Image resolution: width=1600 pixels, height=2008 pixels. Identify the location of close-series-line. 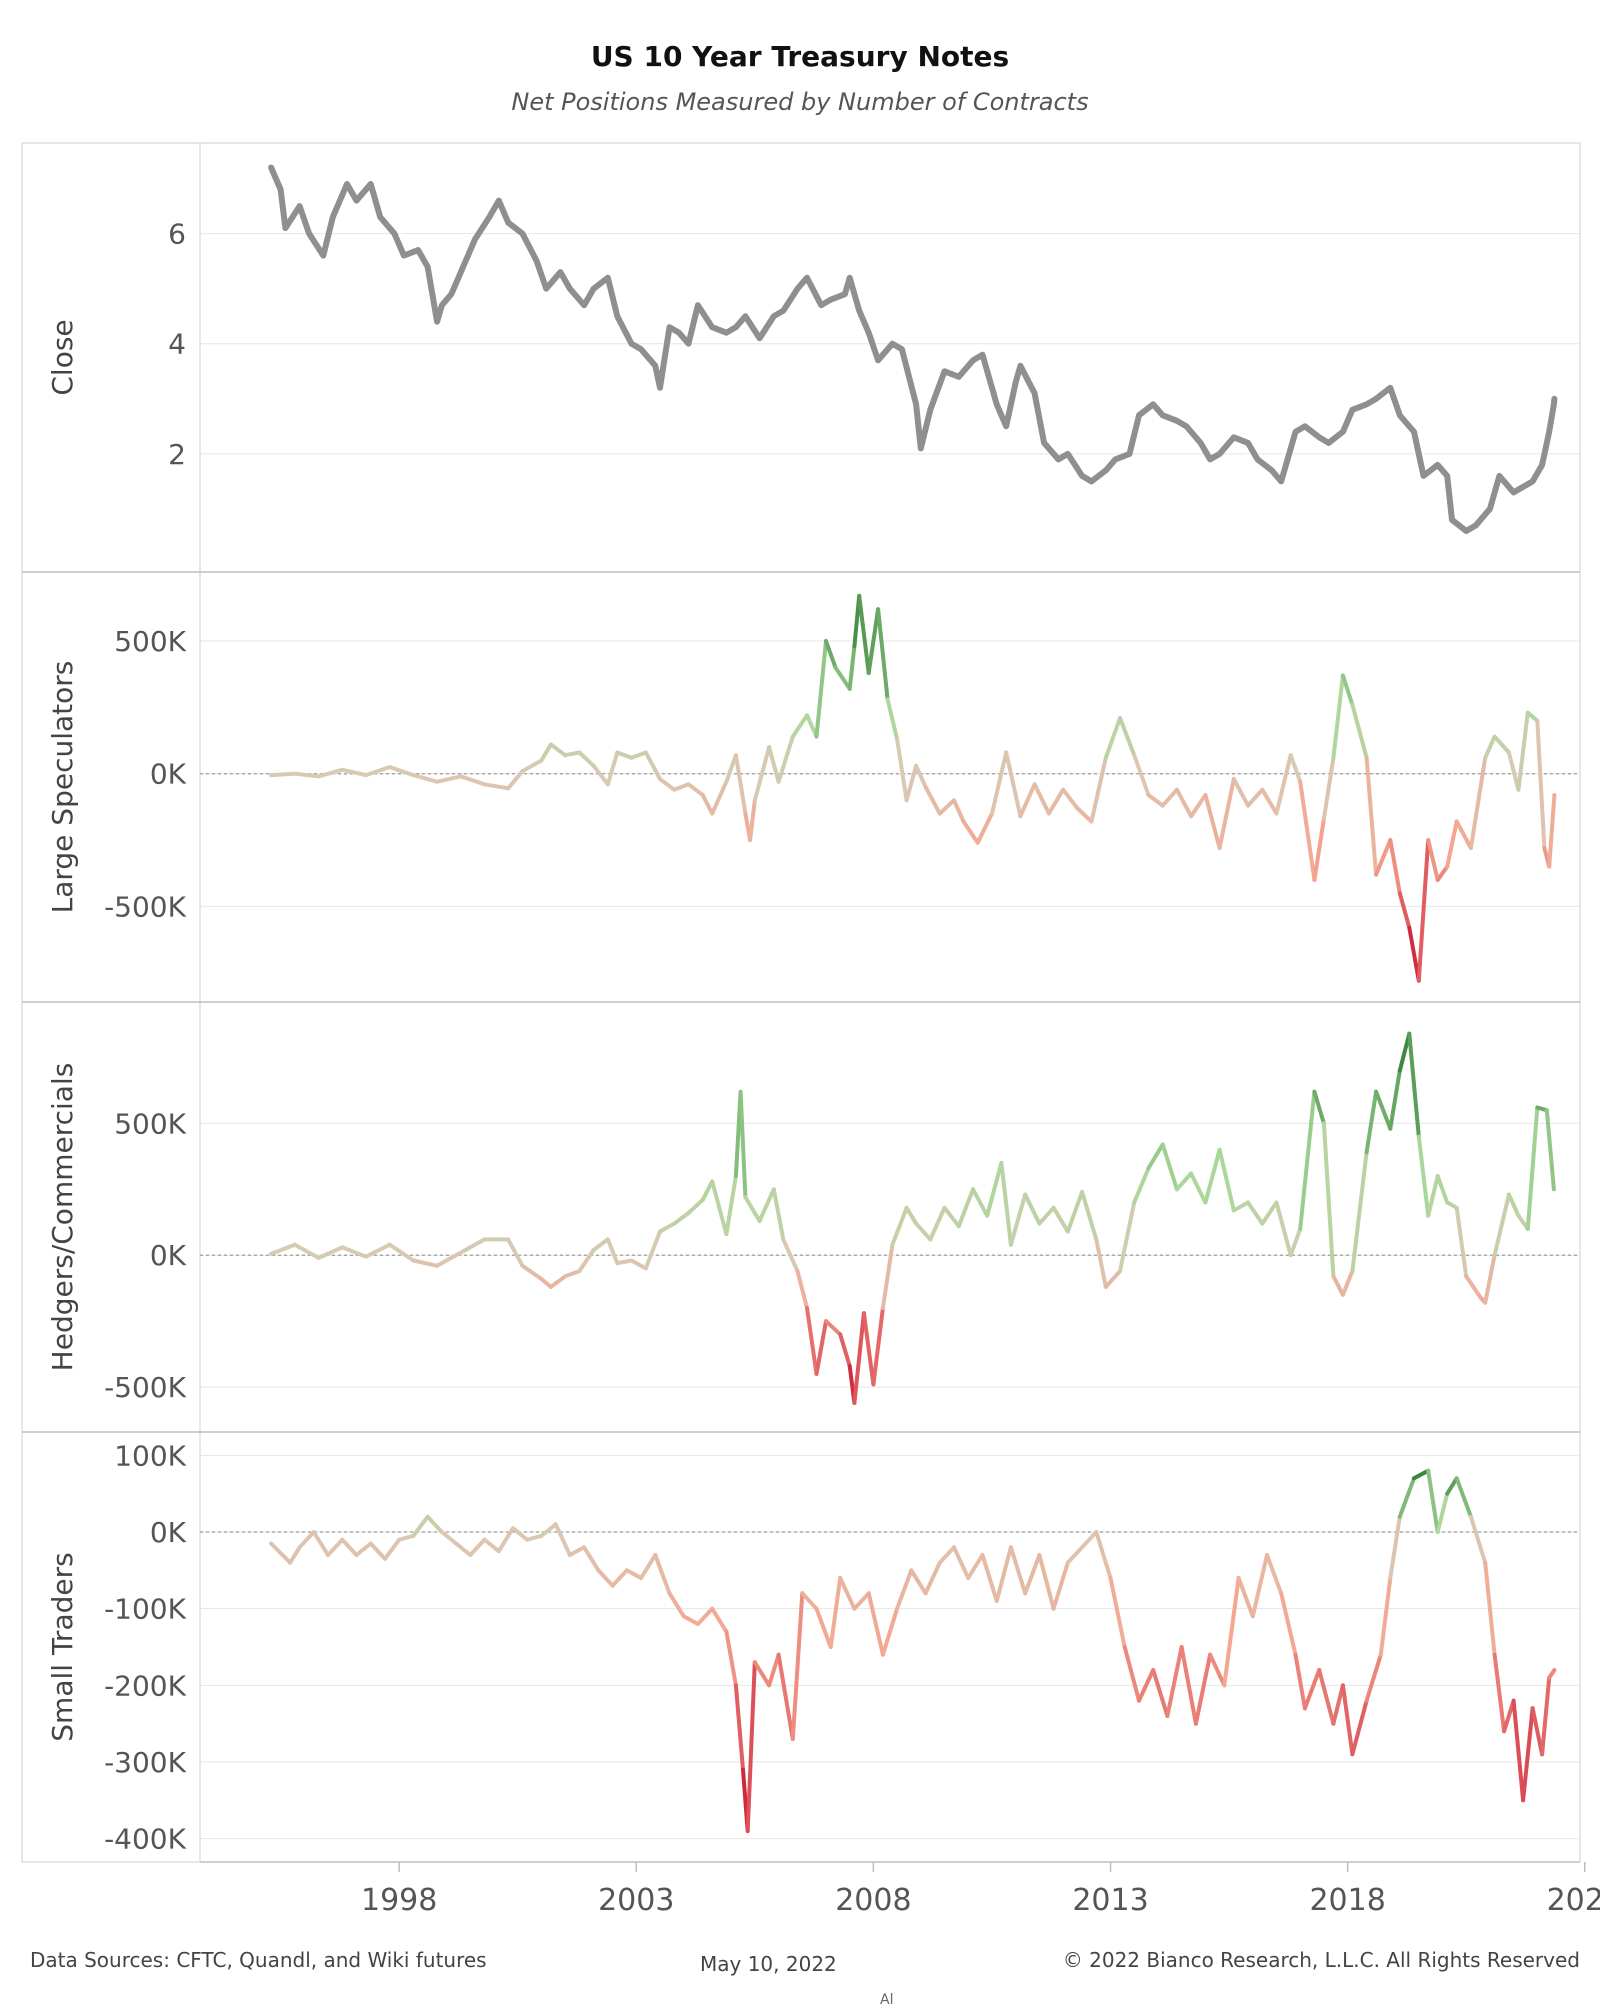
(913, 349).